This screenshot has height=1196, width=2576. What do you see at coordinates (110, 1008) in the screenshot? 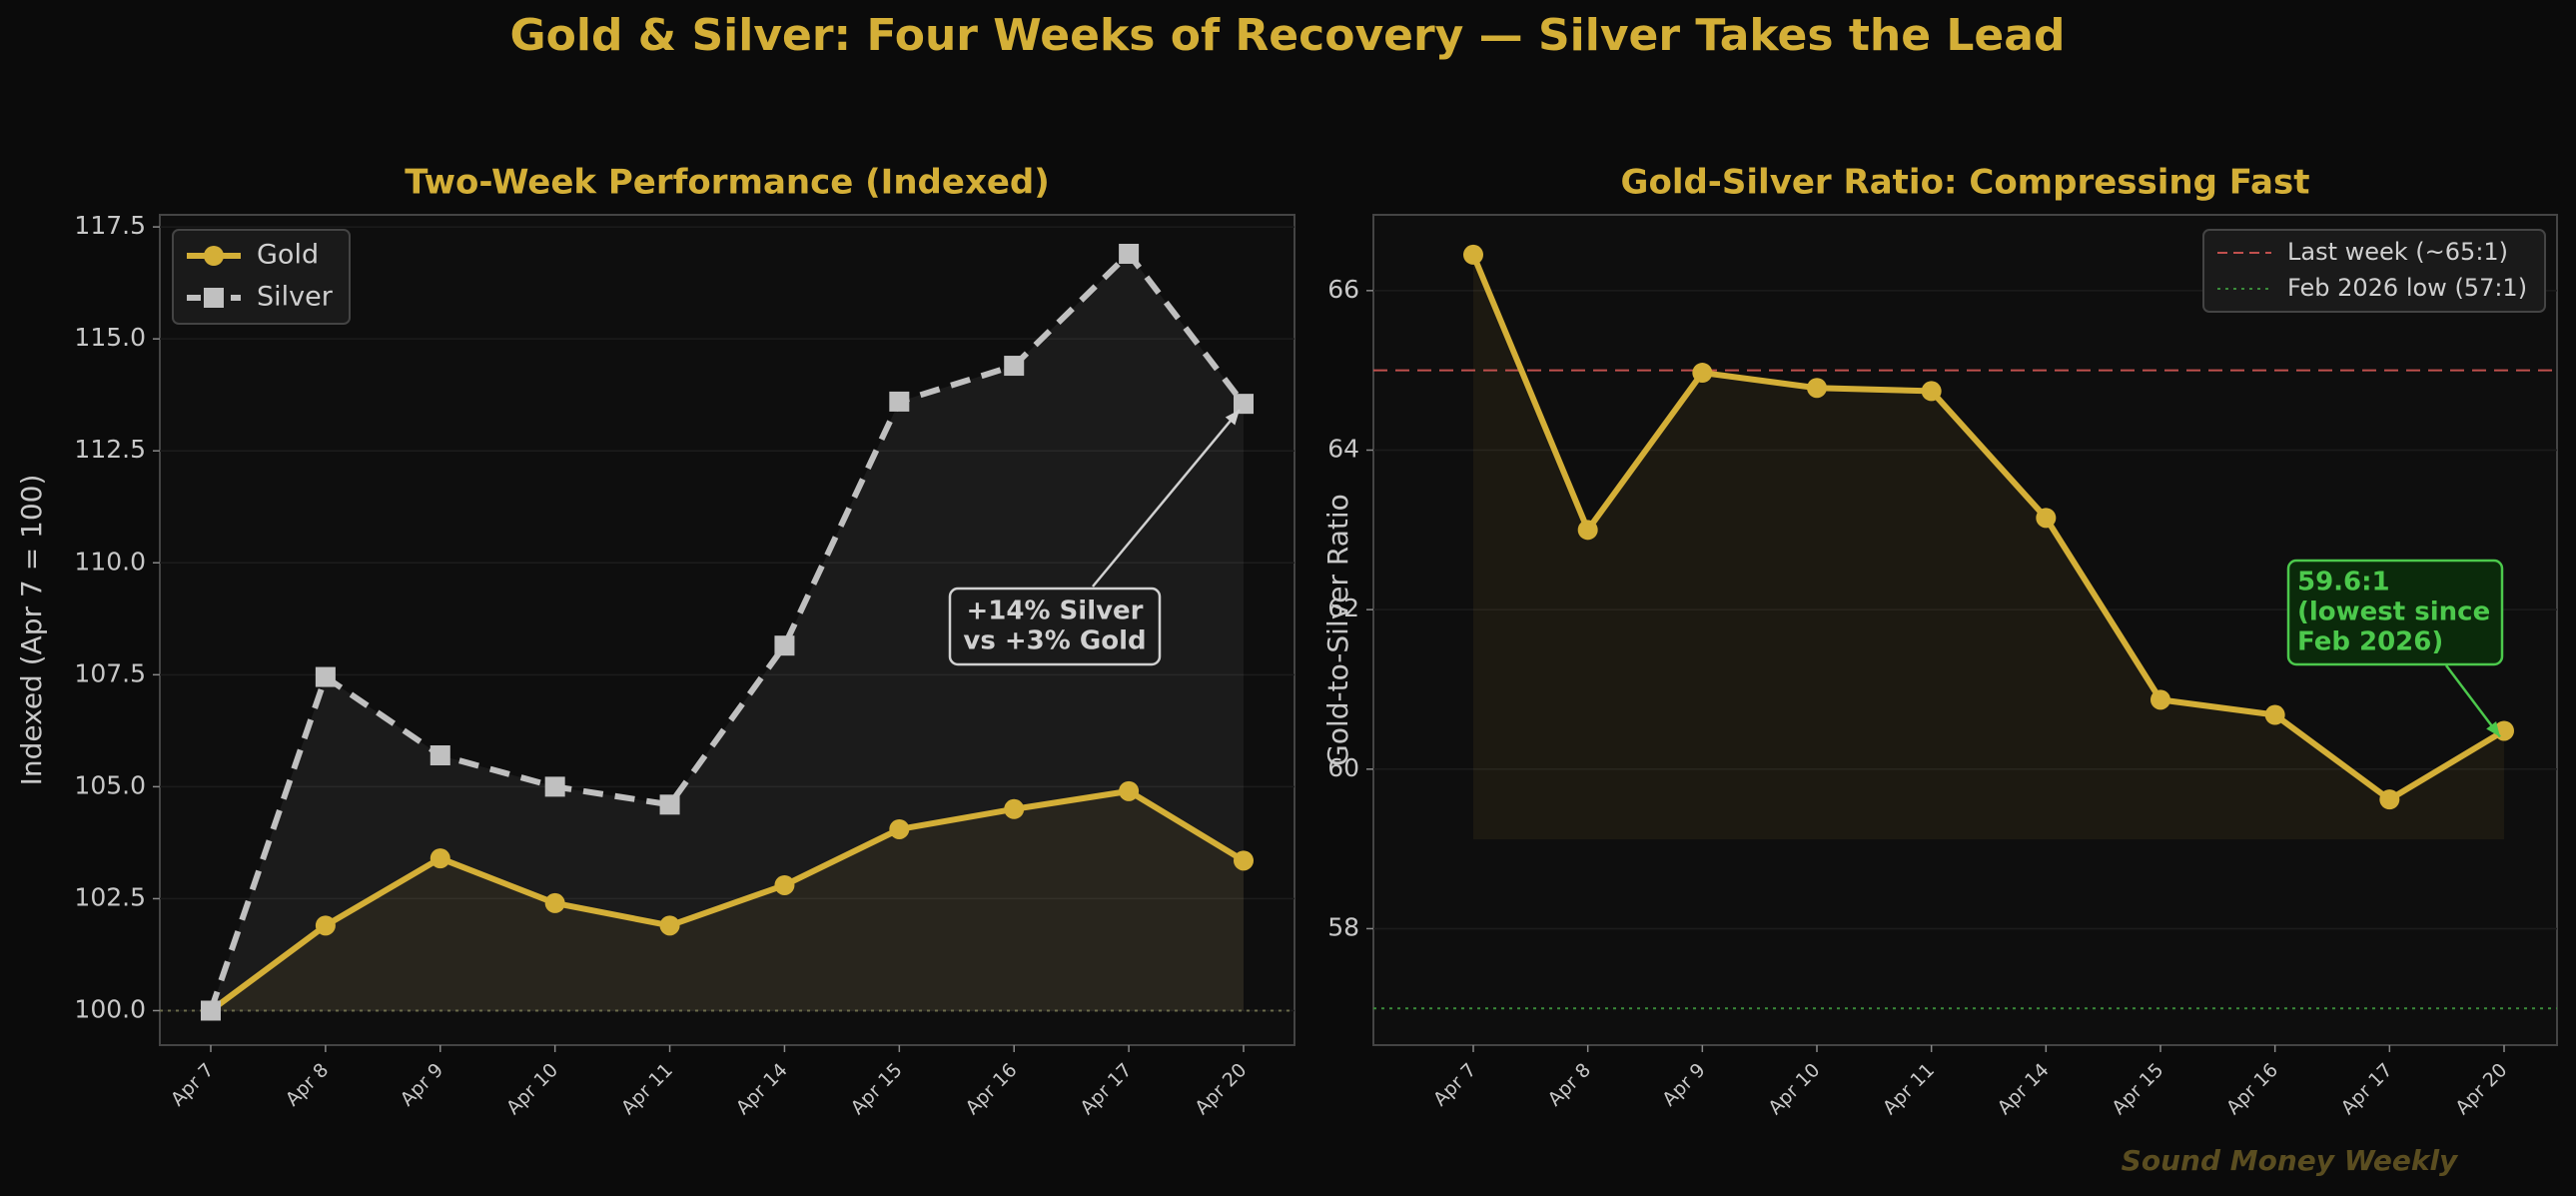
I see `y-tick-label: 100.0` at bounding box center [110, 1008].